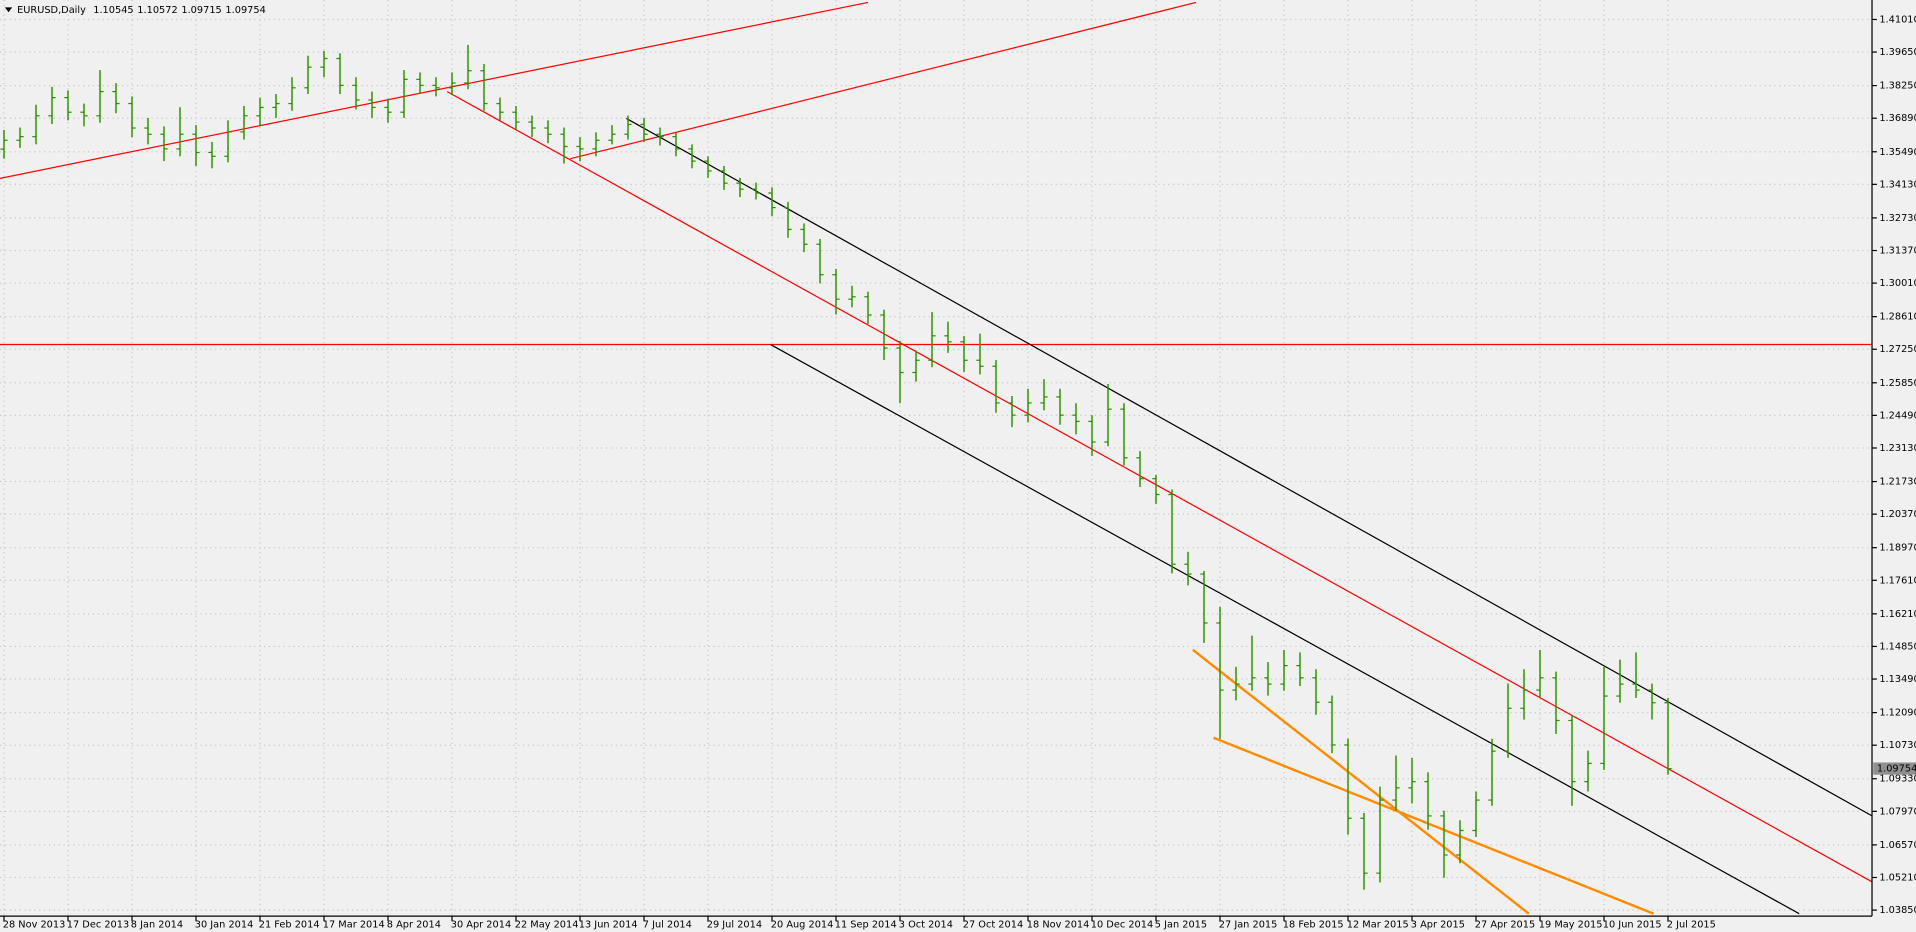 This screenshot has height=932, width=1916. Describe the element at coordinates (34, 925) in the screenshot. I see `x-tick-label: 28 Nov 2013` at that location.